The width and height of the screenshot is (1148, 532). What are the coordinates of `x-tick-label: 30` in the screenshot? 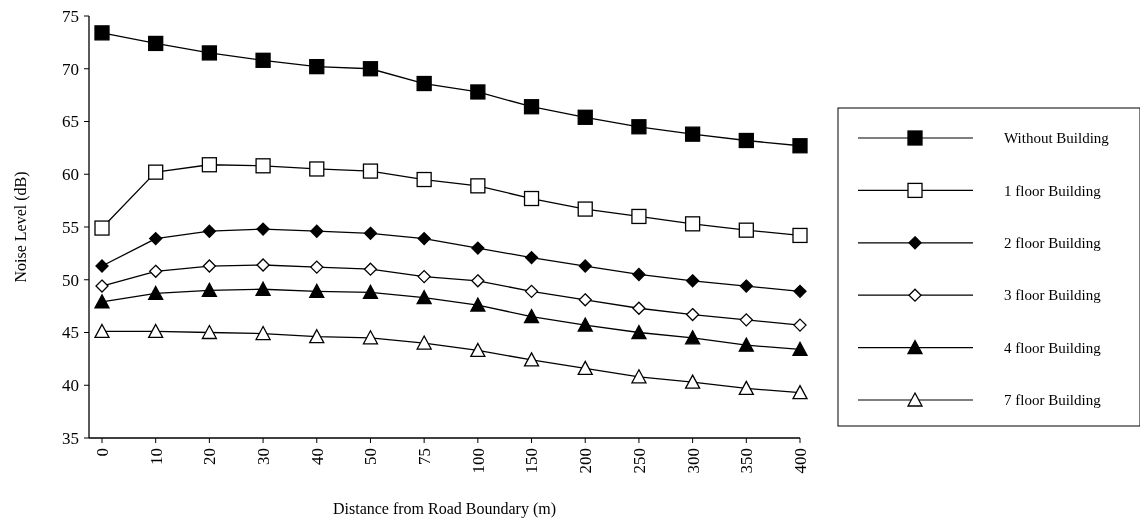 It's located at (264, 456).